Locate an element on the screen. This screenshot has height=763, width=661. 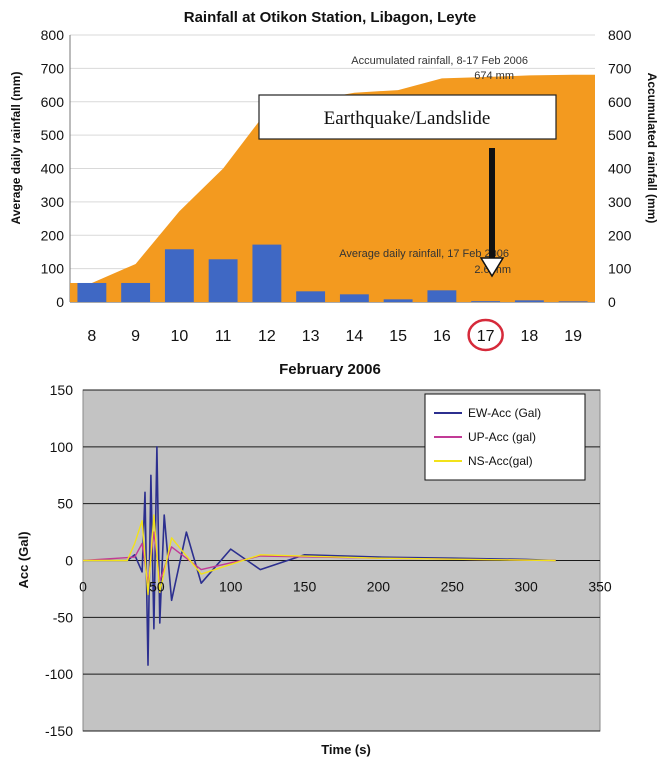
right-tick-label: 0 is located at coordinates (612, 302).